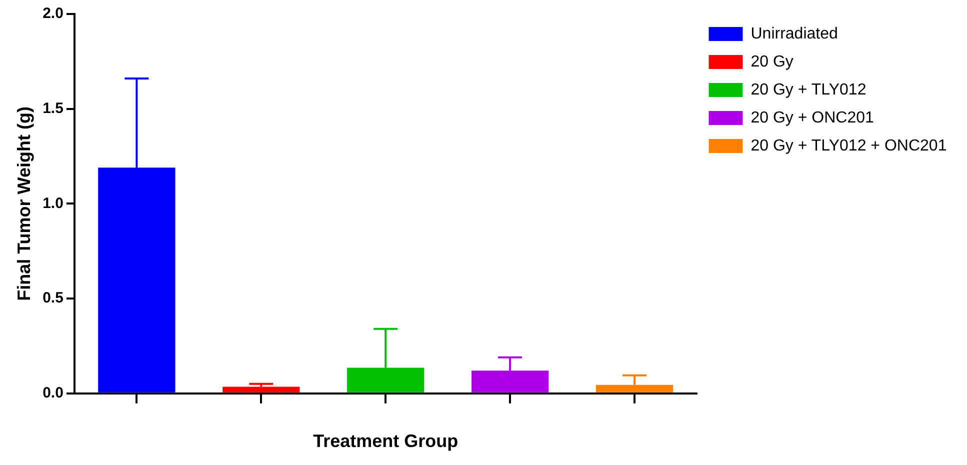 This screenshot has height=465, width=967. What do you see at coordinates (24, 203) in the screenshot?
I see `y-axis-title: Final Tumor Weight (g)` at bounding box center [24, 203].